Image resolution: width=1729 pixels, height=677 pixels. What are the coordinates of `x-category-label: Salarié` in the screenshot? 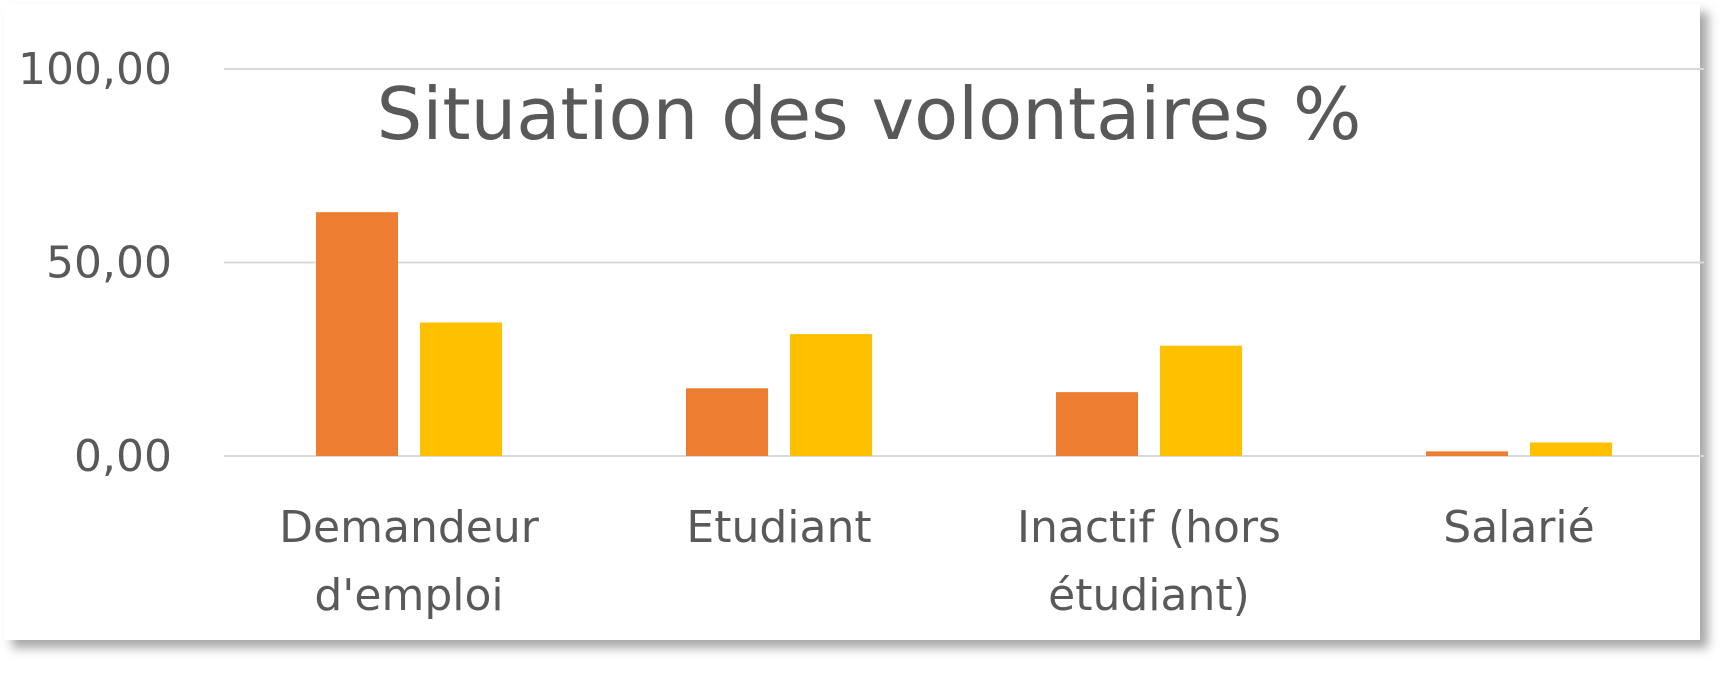 It's located at (1518, 527).